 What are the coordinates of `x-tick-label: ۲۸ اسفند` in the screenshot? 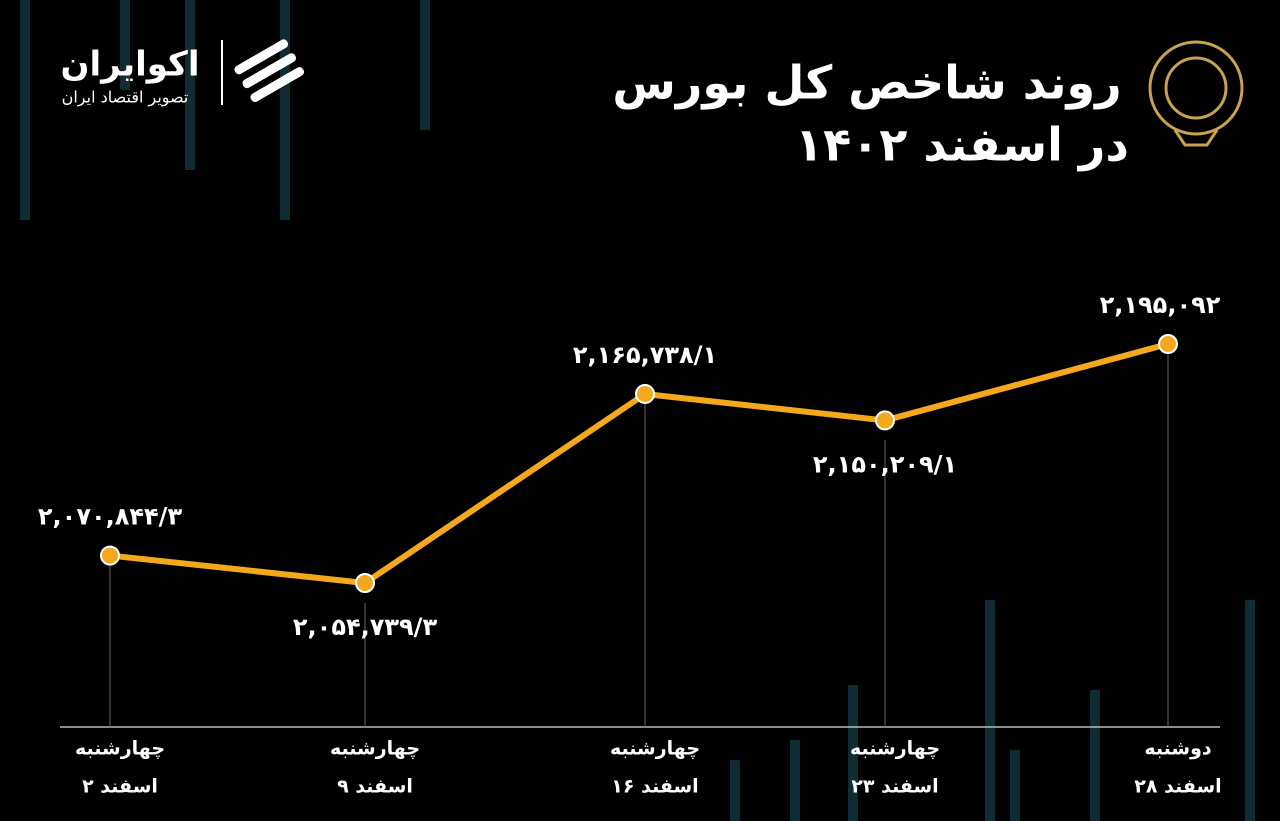 It's located at (1177, 787).